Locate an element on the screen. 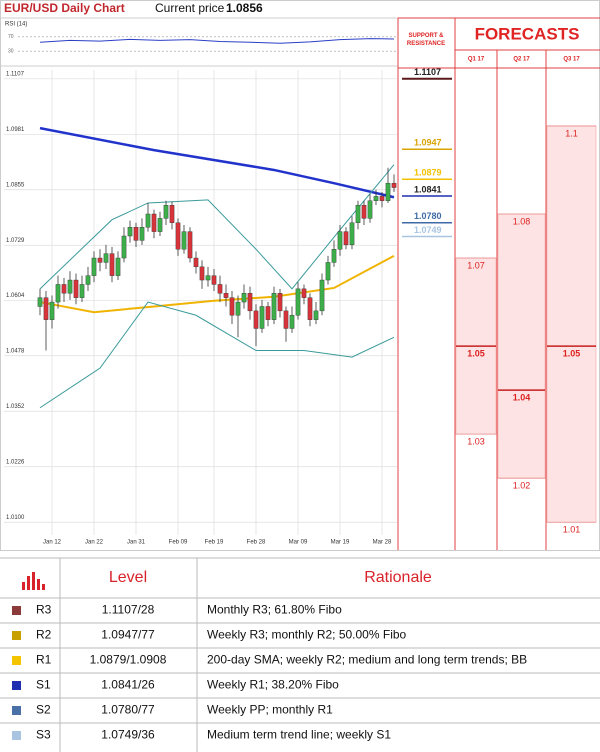 The image size is (600, 752). y-tick-label: 1.0981 is located at coordinates (15, 130).